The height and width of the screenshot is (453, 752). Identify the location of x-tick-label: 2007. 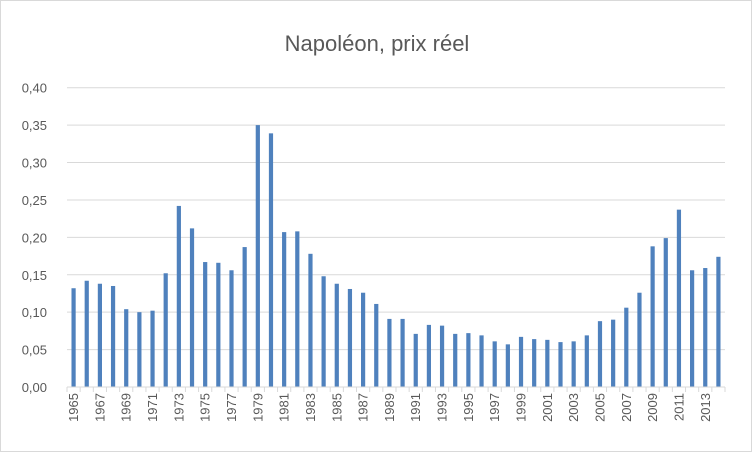
(626, 407).